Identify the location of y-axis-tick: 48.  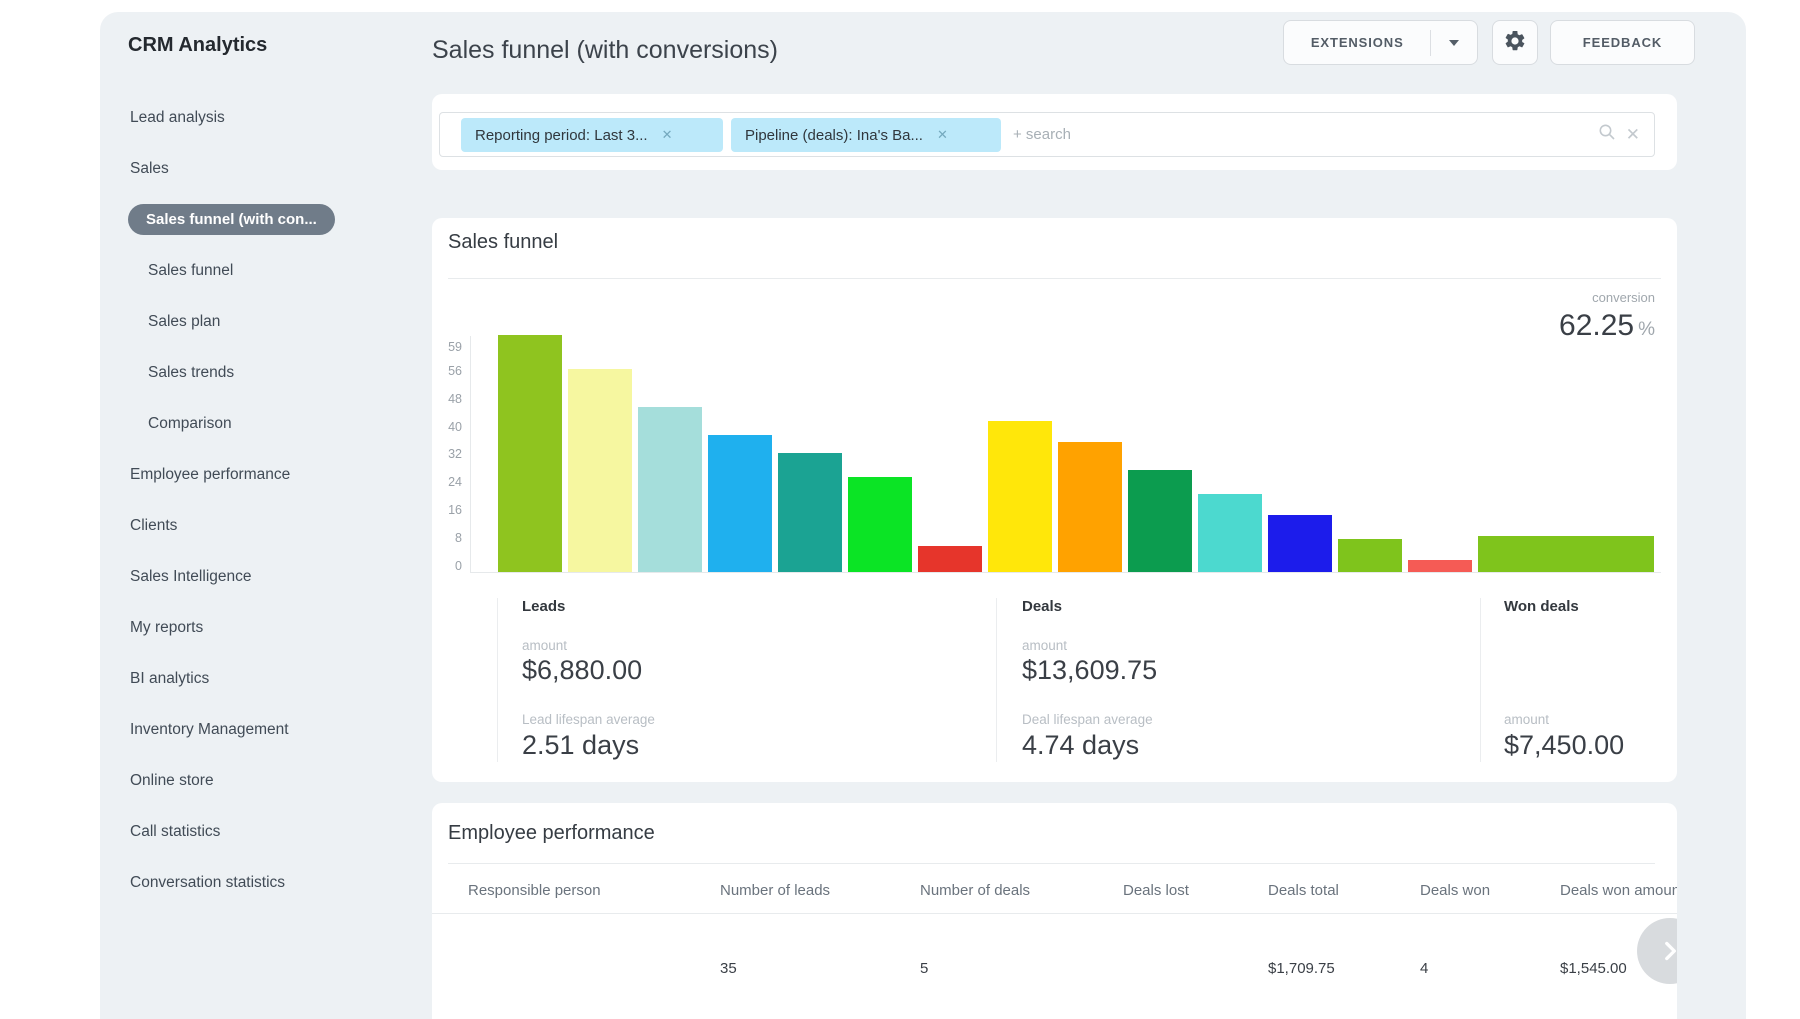
(455, 398).